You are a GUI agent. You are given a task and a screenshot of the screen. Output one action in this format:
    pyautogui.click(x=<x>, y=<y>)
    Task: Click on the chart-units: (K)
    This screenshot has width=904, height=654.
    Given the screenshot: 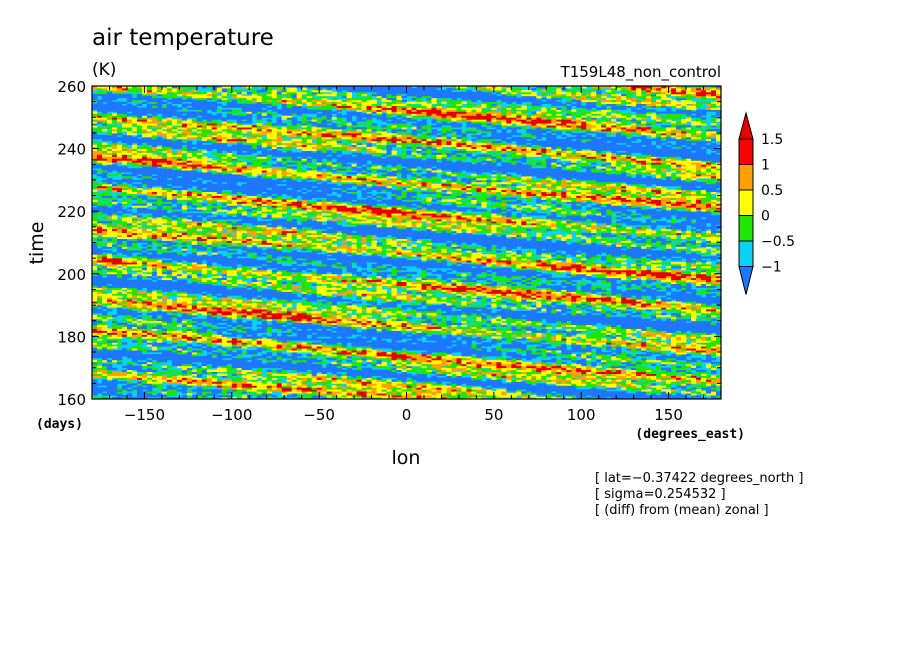 What is the action you would take?
    pyautogui.click(x=104, y=70)
    